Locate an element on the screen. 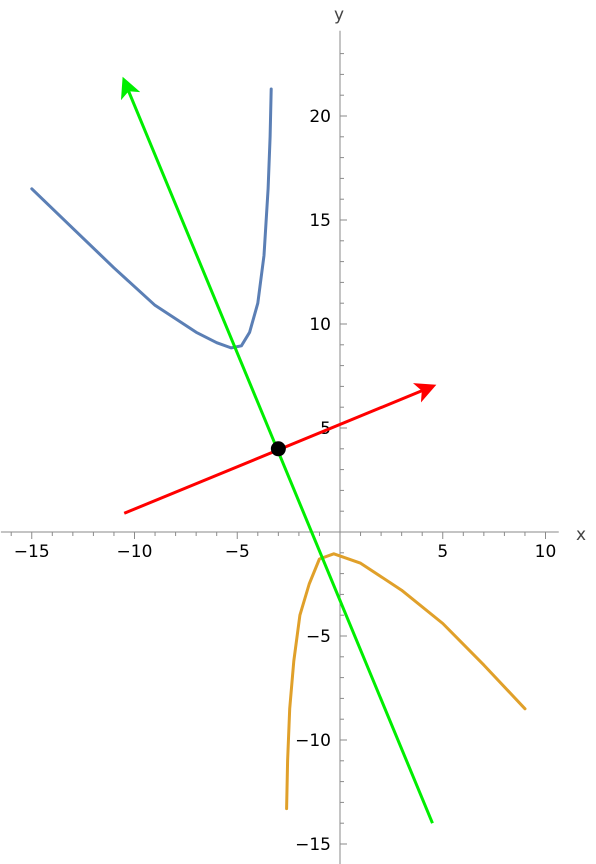 The image size is (596, 864). y-axis-label: y is located at coordinates (339, 15).